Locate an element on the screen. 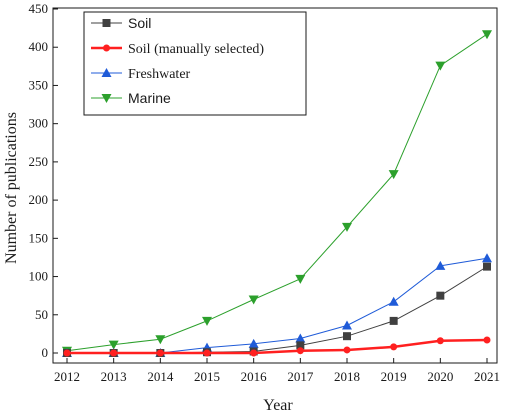  x-tick-label: 2013 is located at coordinates (114, 376).